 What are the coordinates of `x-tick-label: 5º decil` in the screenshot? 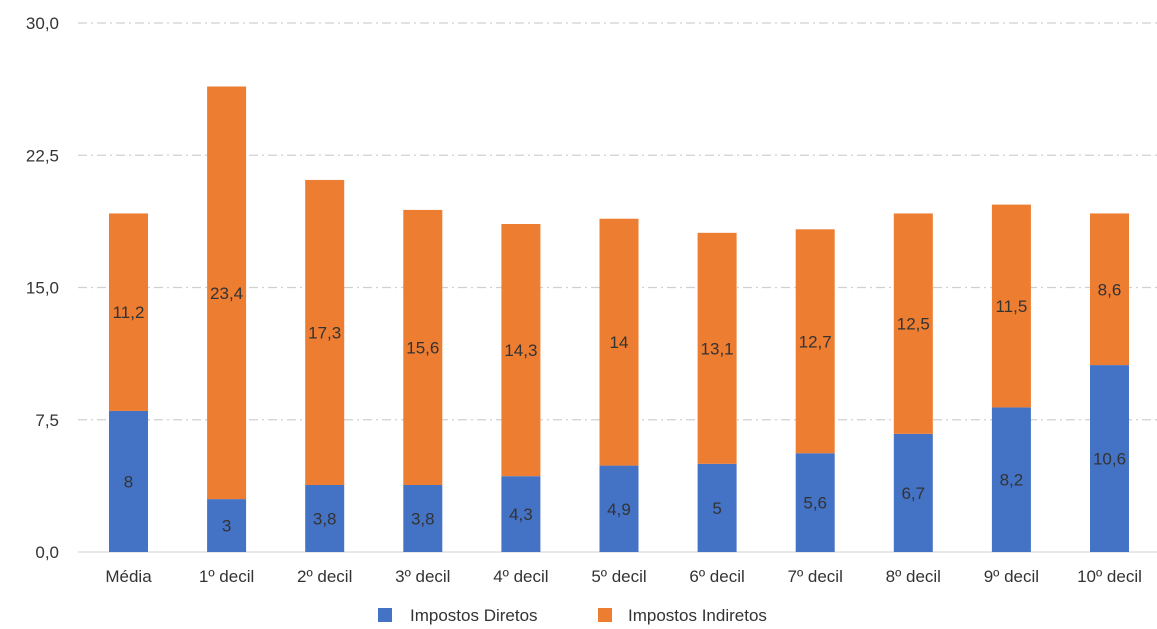 It's located at (618, 576).